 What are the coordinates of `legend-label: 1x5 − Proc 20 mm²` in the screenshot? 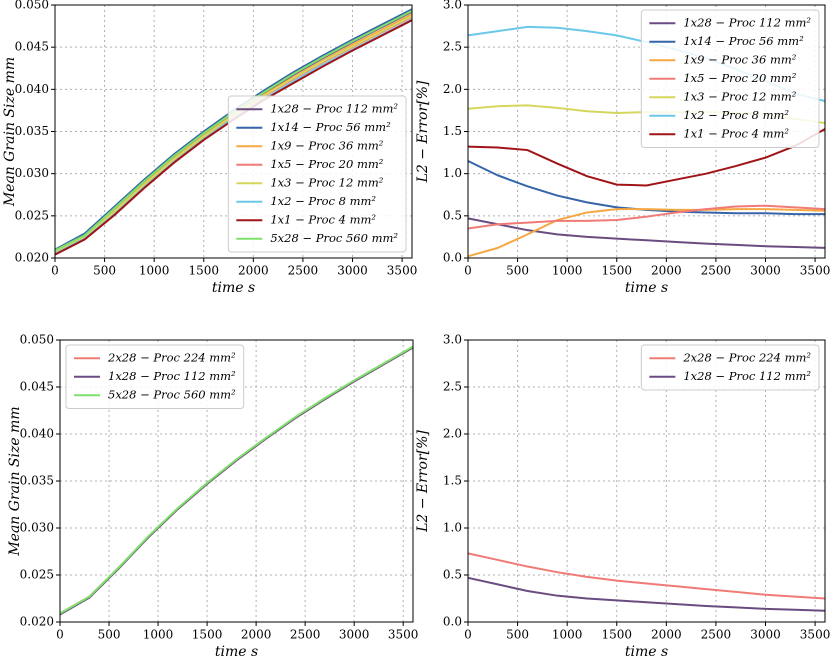 It's located at (739, 78).